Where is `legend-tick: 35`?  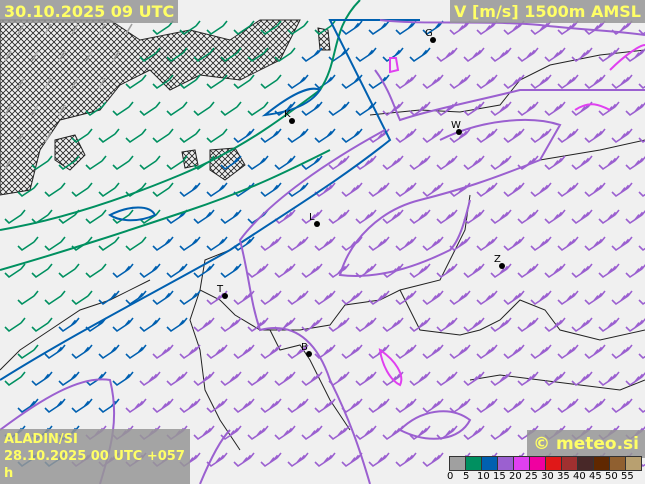
legend-tick: 35 is located at coordinates (563, 476).